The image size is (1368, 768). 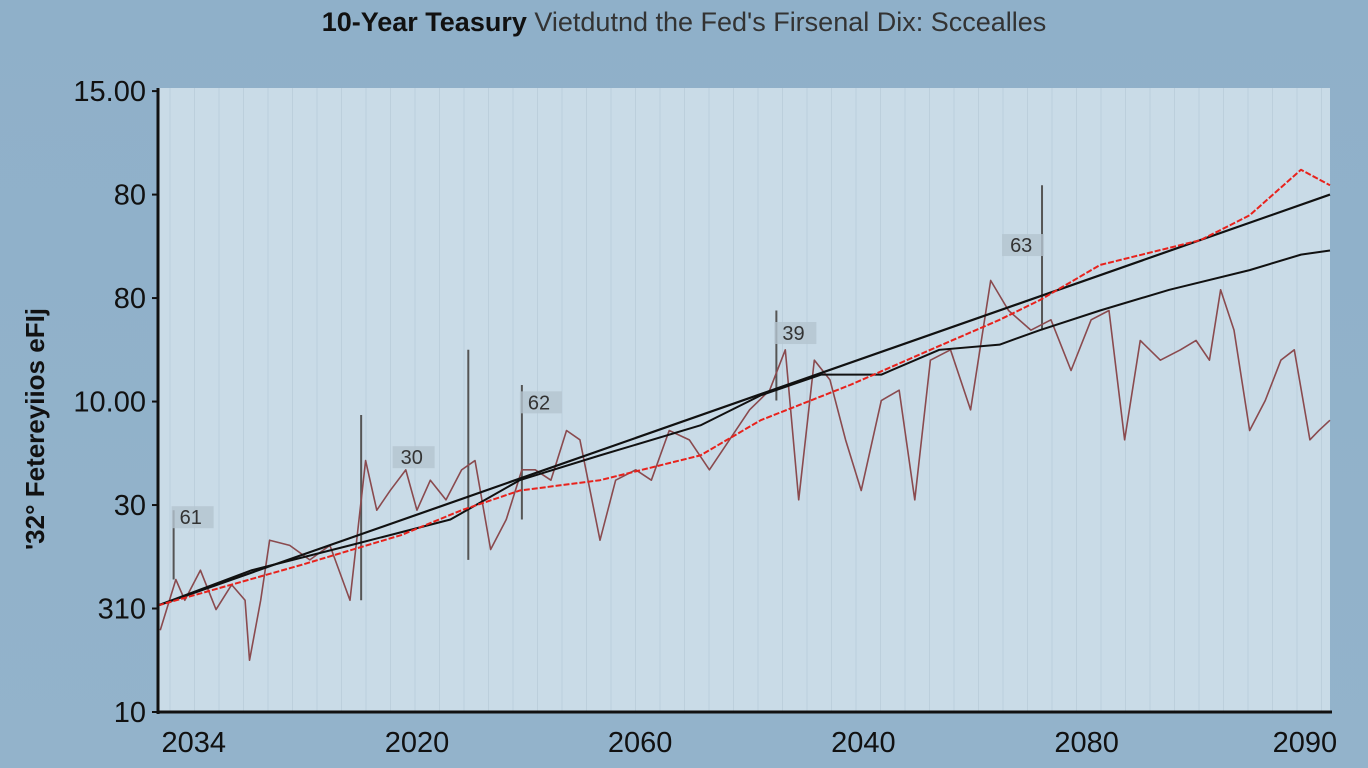 What do you see at coordinates (863, 743) in the screenshot?
I see `x-tick-label: 2040` at bounding box center [863, 743].